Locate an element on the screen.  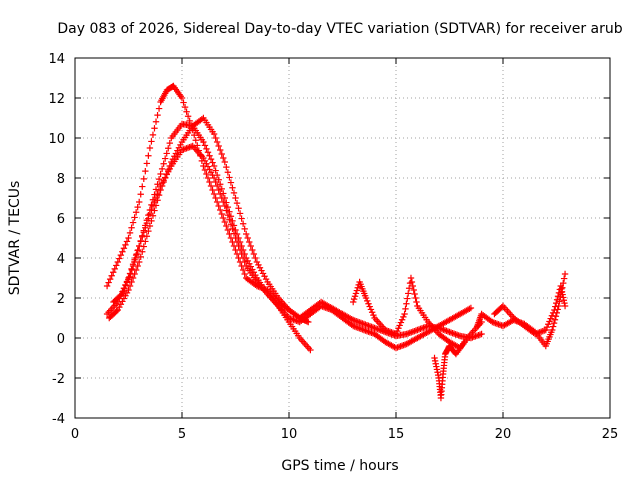
y-tick-label: 0 is located at coordinates (61, 339).